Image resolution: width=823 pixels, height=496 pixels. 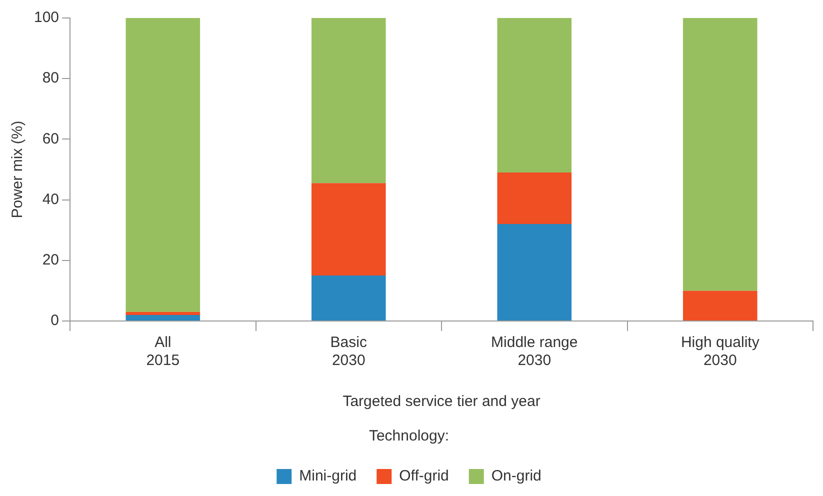 I want to click on legend-label: Off-grid, so click(x=424, y=476).